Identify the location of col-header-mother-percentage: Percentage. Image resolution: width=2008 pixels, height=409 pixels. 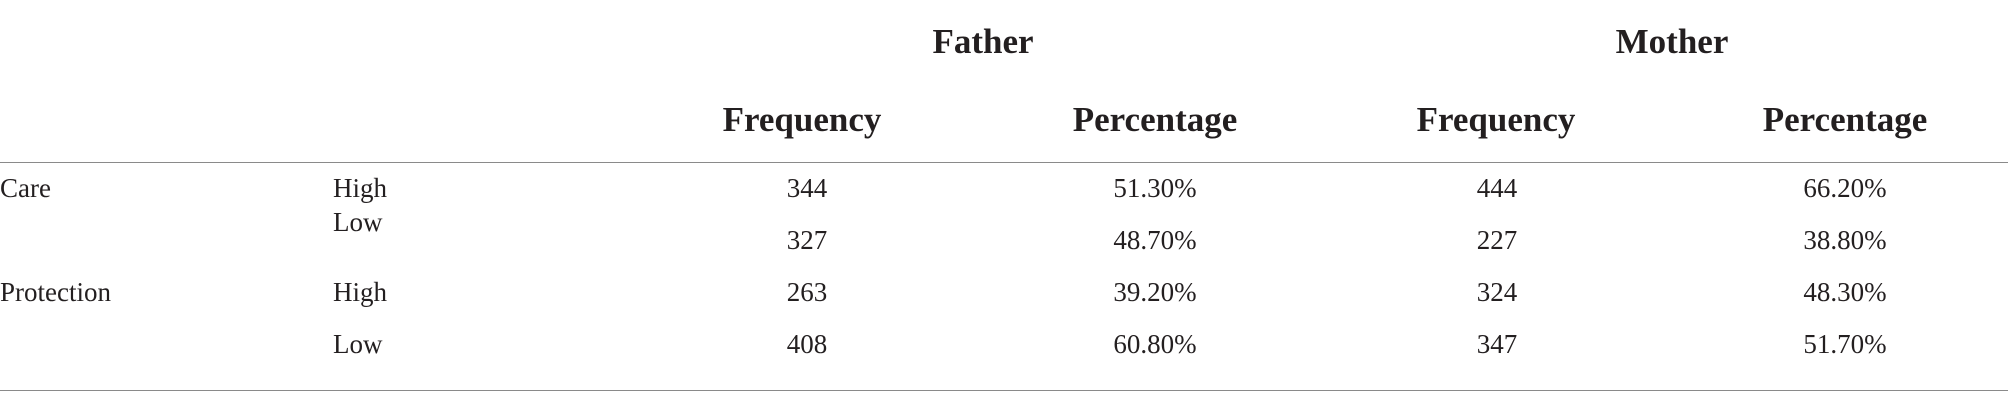
(1845, 119).